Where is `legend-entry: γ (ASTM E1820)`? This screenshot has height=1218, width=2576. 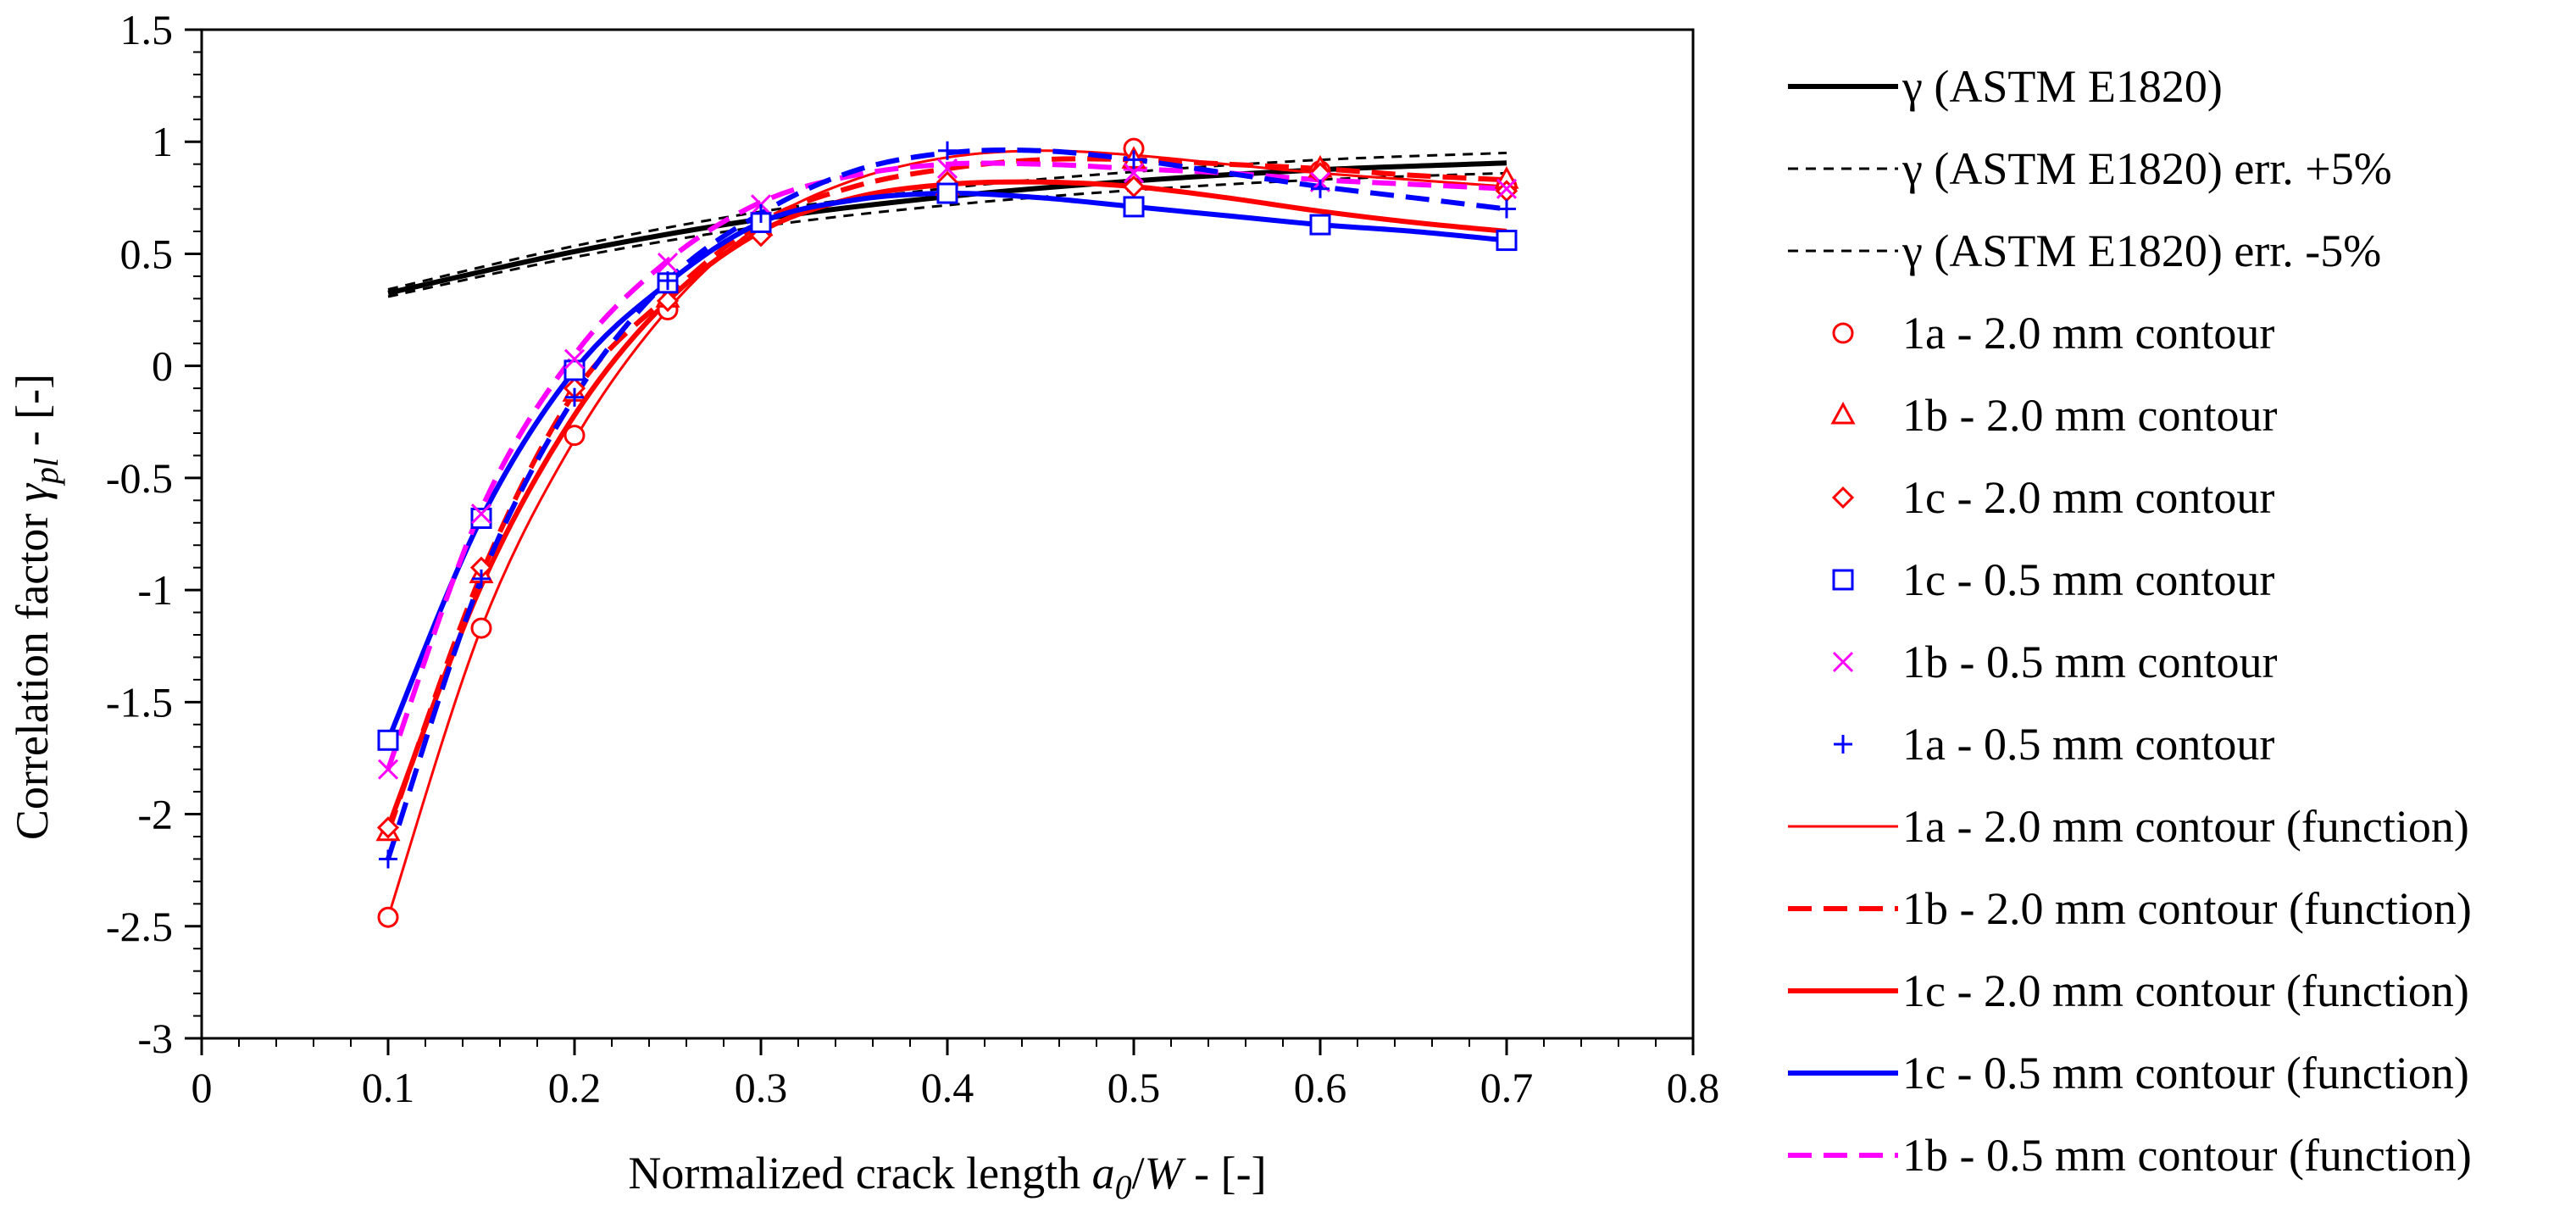 legend-entry: γ (ASTM E1820) is located at coordinates (2005, 87).